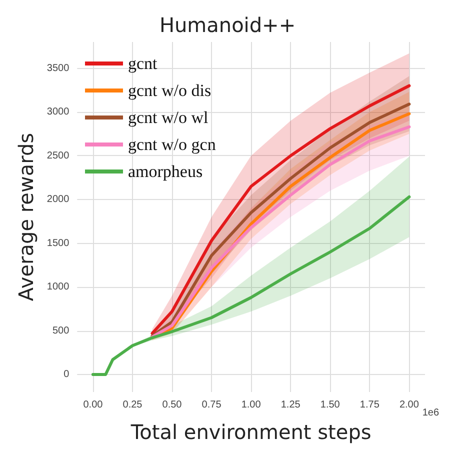 This screenshot has height=462, width=455. What do you see at coordinates (58, 68) in the screenshot?
I see `y-tick-label: 3500` at bounding box center [58, 68].